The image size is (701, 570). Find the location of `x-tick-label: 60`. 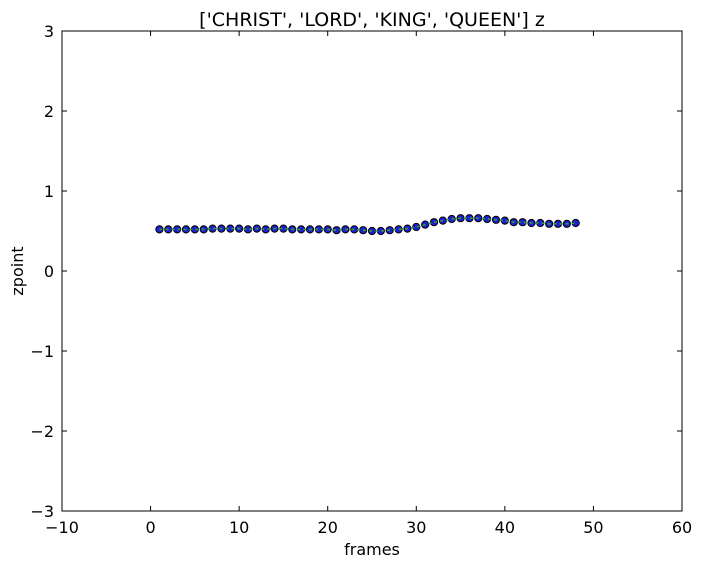

x-tick-label: 60 is located at coordinates (682, 527).